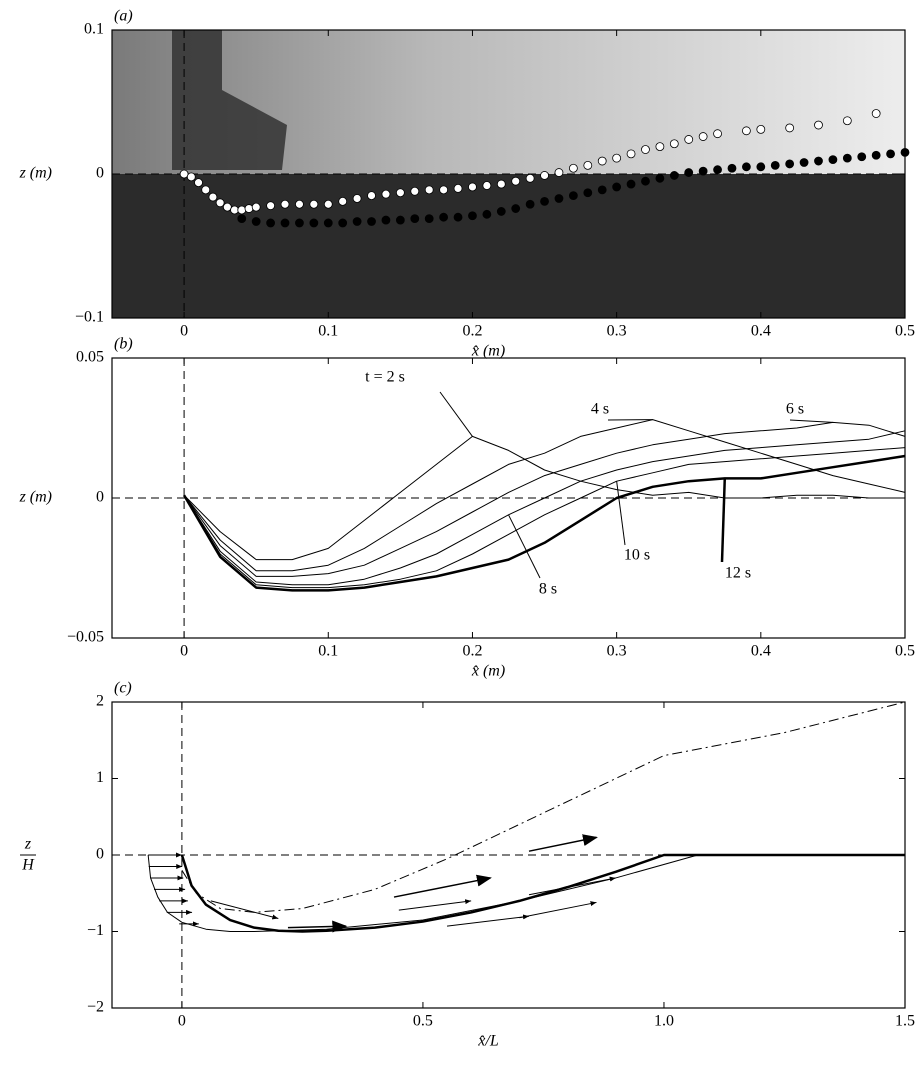  Describe the element at coordinates (600, 409) in the screenshot. I see `annotation: 4 s` at that location.